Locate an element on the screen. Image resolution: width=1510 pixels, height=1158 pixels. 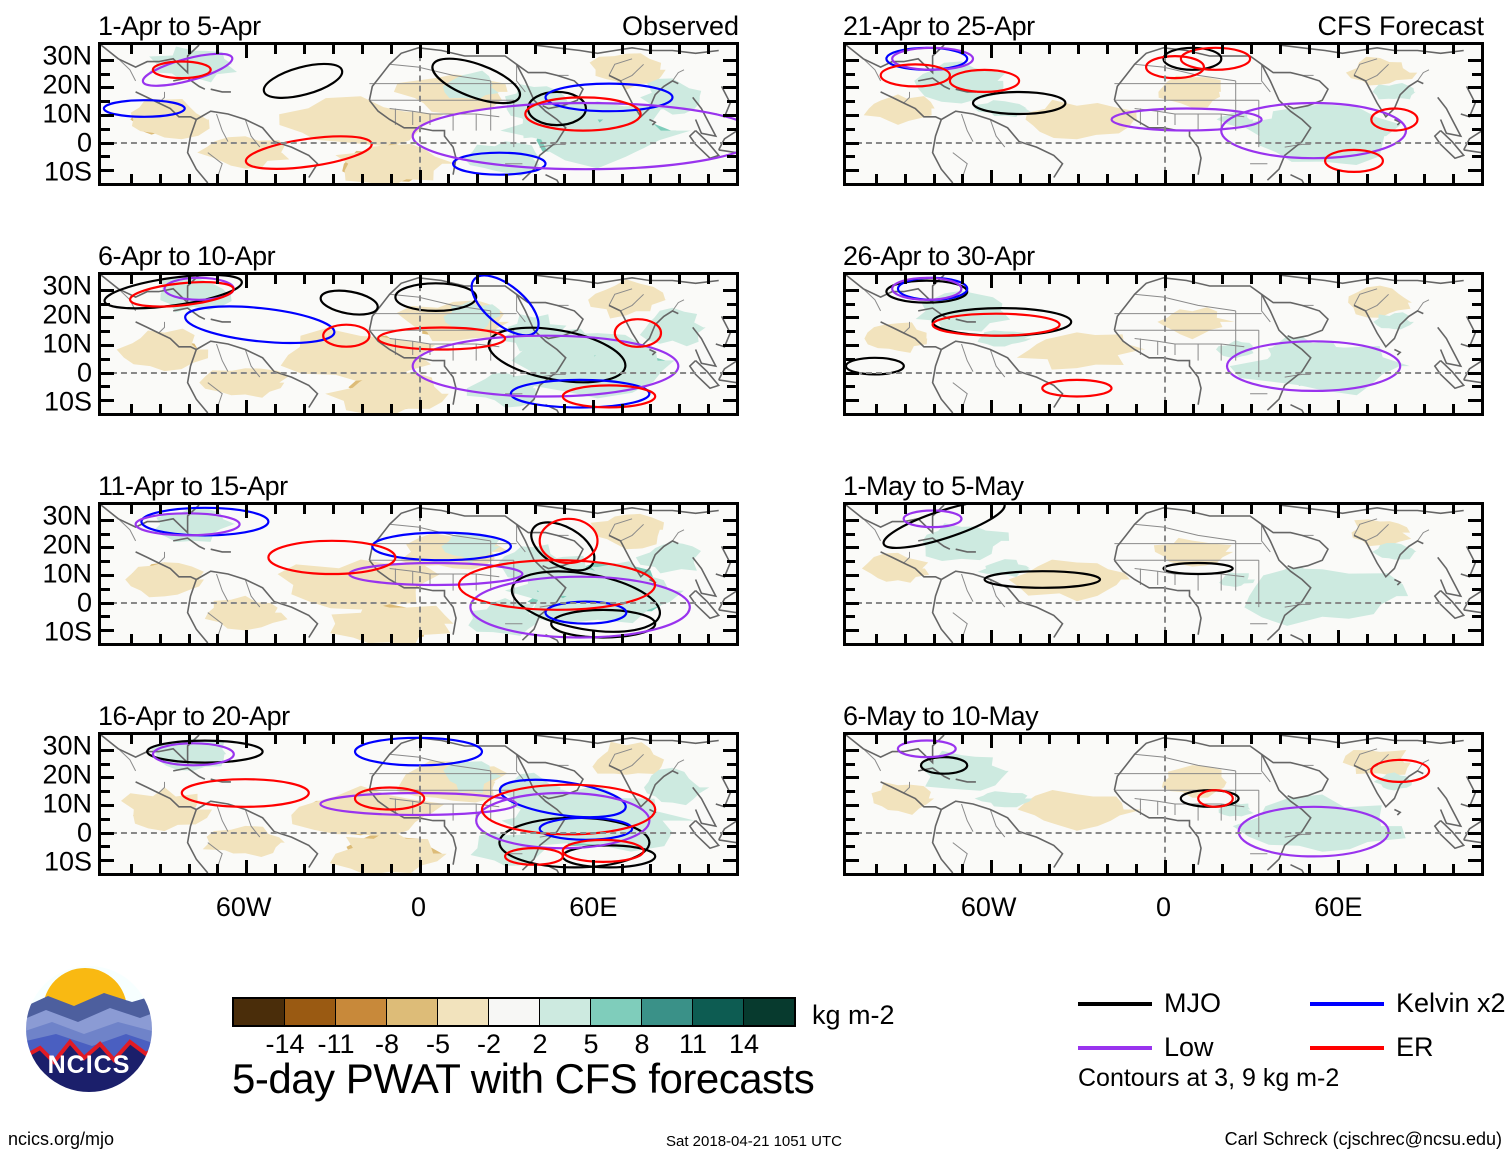
y-axis-tick-label: 20N is located at coordinates (67, 314).